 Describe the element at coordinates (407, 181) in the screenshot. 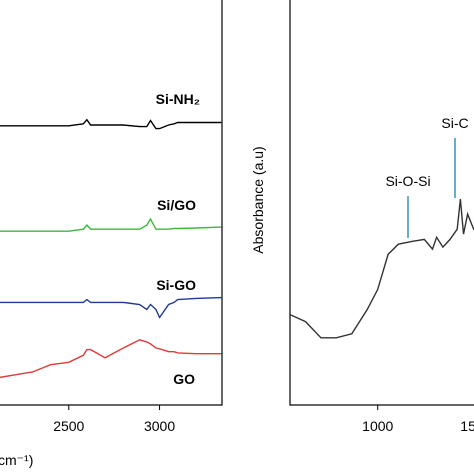

I see `annotation: Si-O-Si` at that location.